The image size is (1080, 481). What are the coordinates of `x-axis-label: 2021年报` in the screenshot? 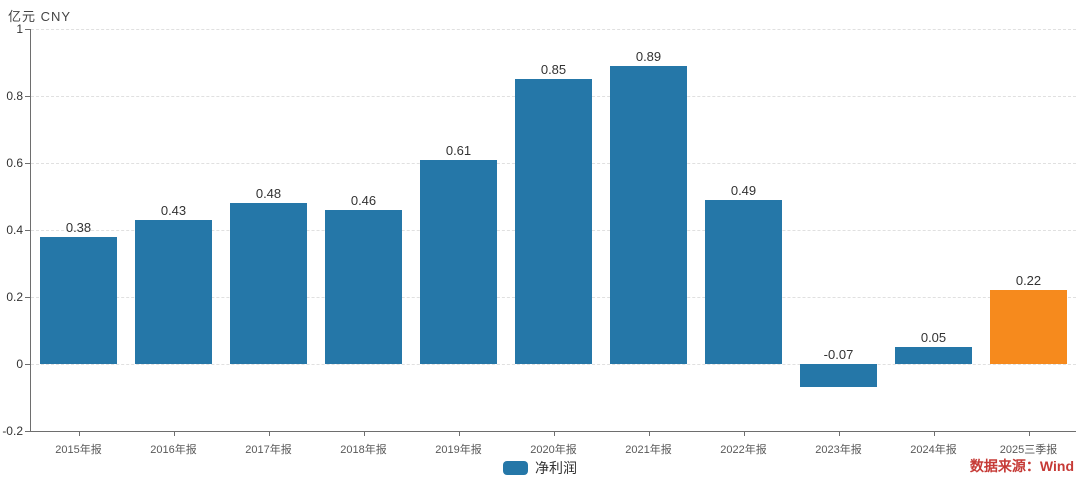 It's located at (648, 450).